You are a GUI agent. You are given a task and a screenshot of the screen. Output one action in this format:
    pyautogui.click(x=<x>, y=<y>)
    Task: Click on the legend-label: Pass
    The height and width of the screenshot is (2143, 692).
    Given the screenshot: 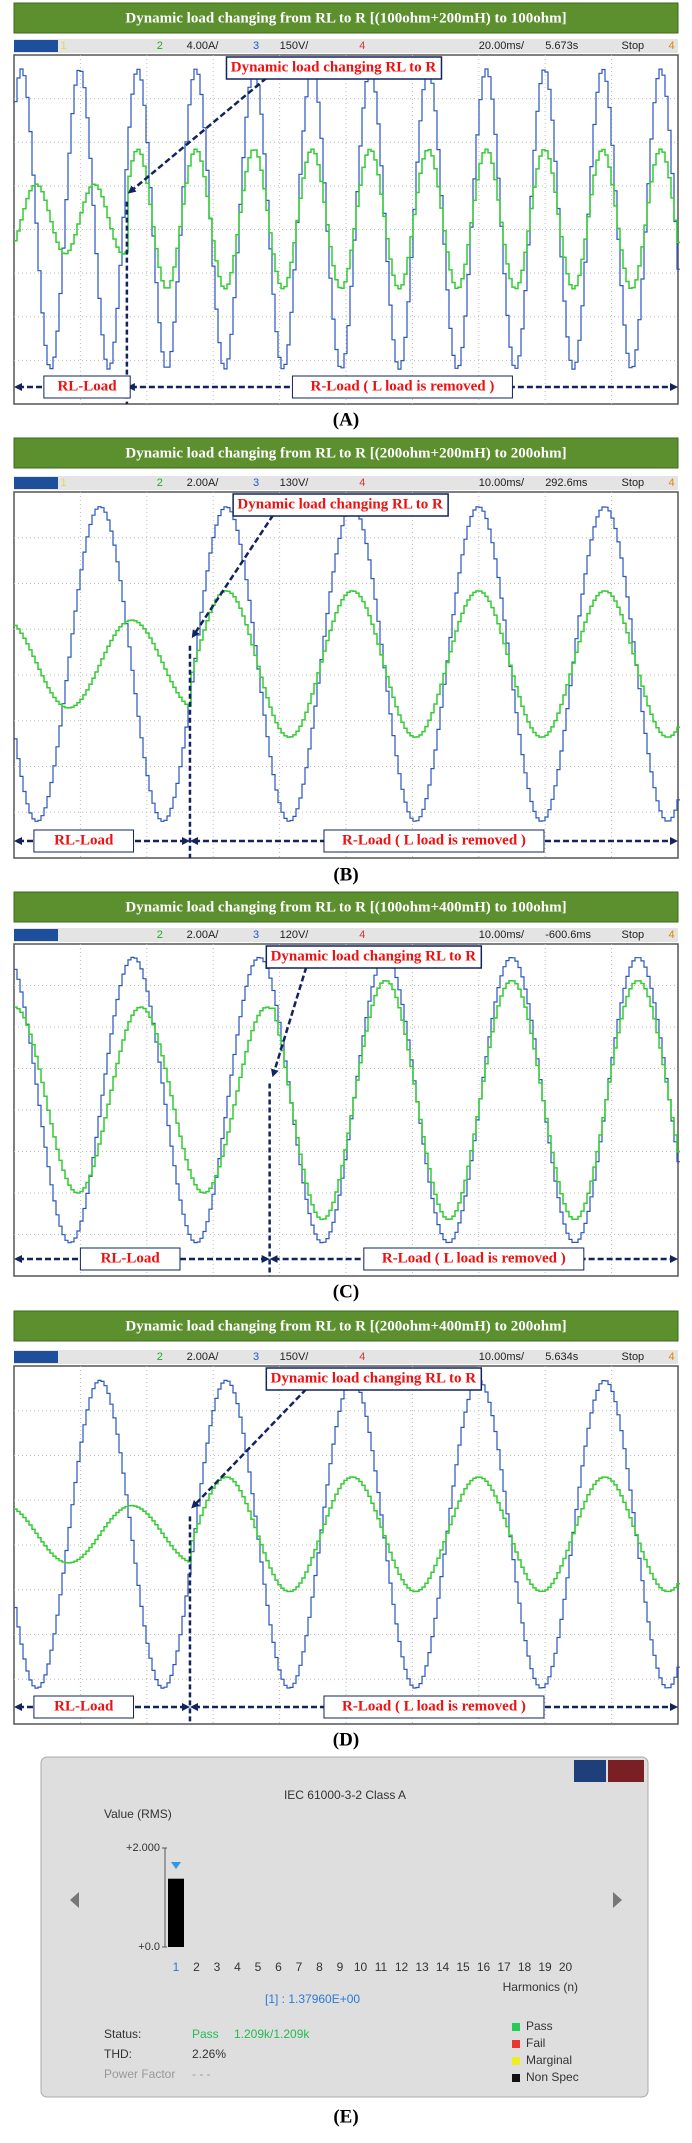 What is the action you would take?
    pyautogui.click(x=539, y=2026)
    